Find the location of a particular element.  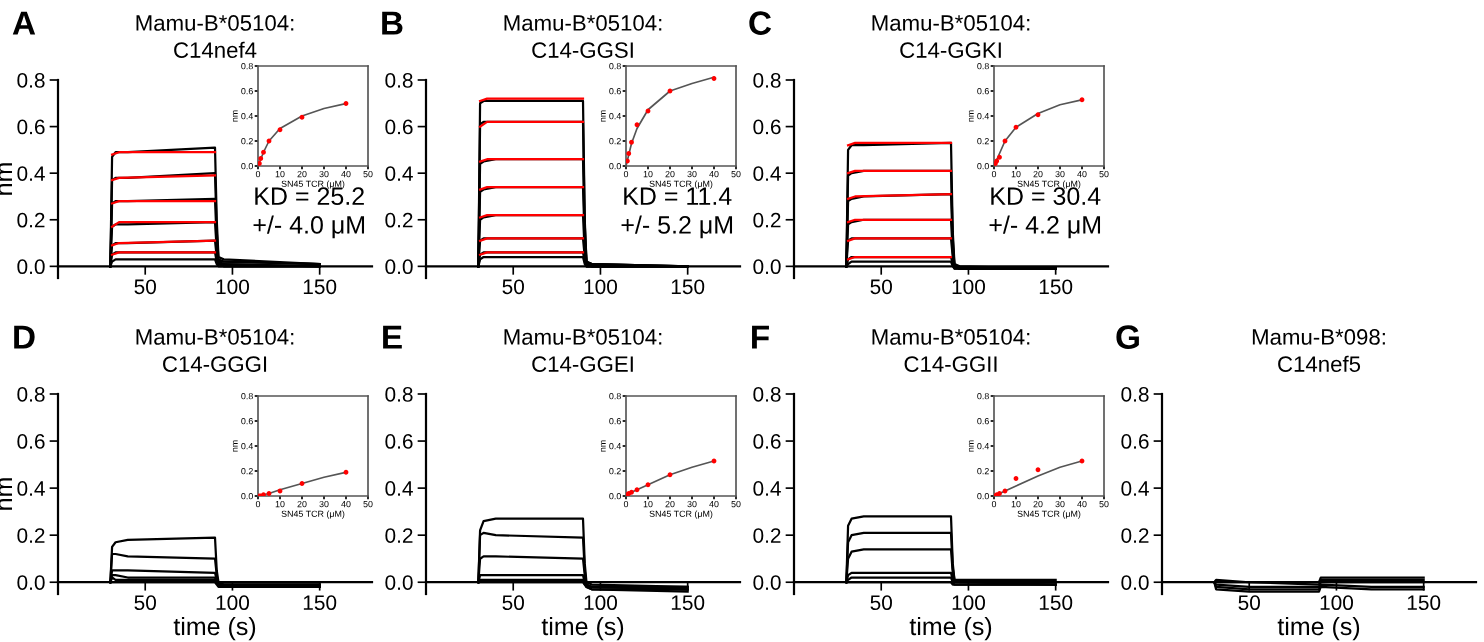

text: D is located at coordinates (24, 337).